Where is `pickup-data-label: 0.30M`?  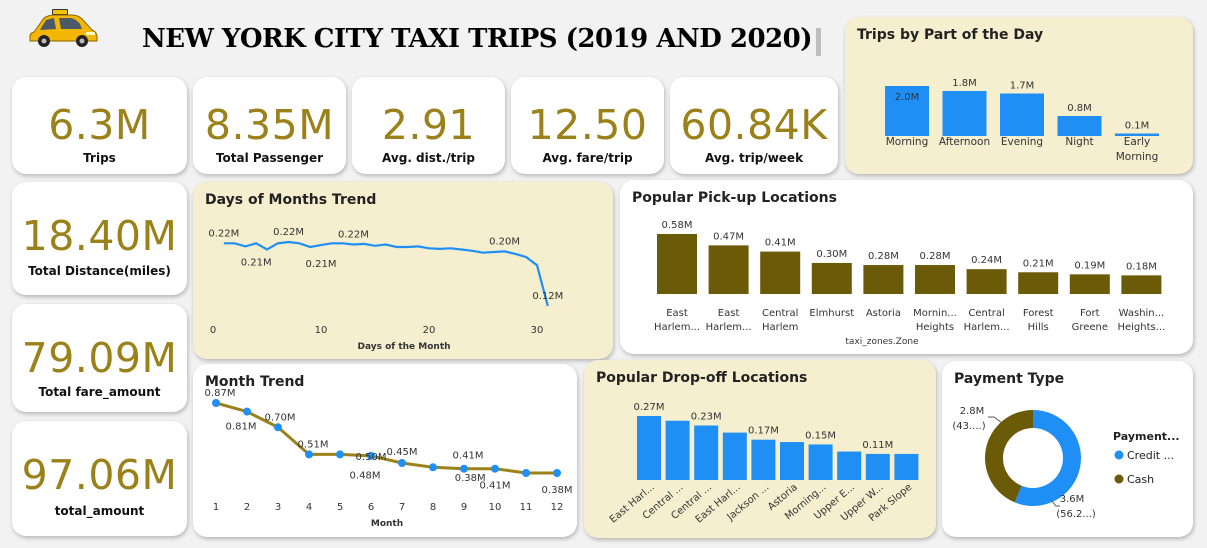 pickup-data-label: 0.30M is located at coordinates (831, 254).